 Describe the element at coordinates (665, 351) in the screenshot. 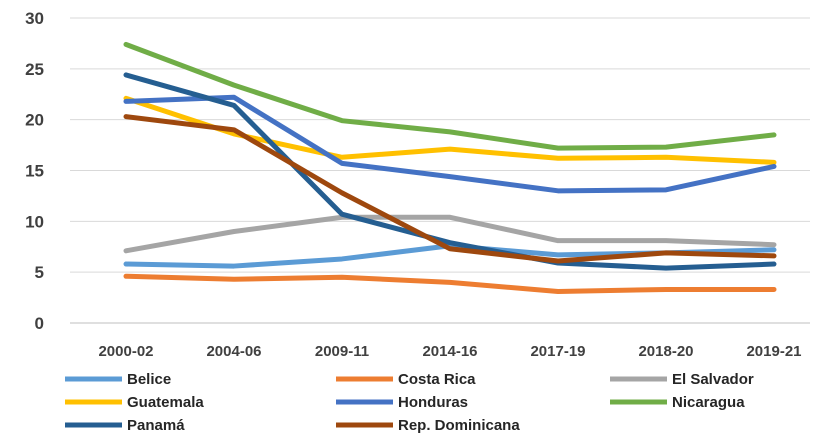

I see `x-tick-label: 2018-20` at that location.